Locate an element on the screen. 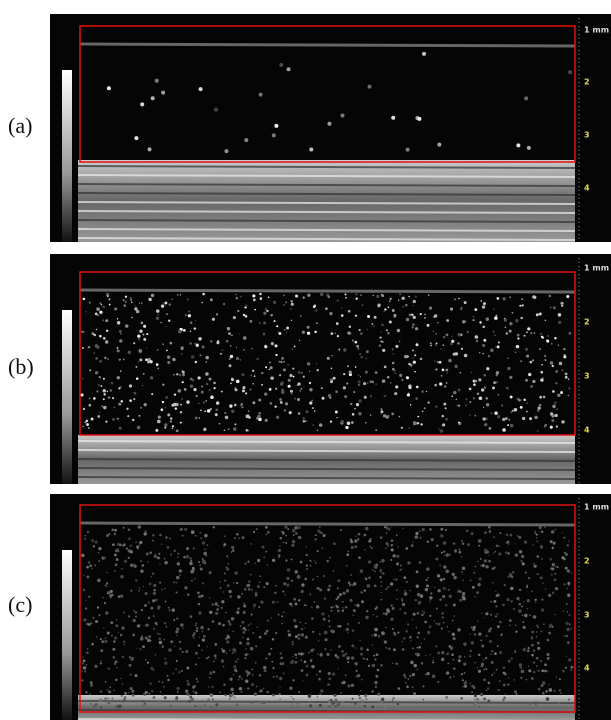 This screenshot has width=611, height=720. gray-scale-bar is located at coordinates (67, 635).